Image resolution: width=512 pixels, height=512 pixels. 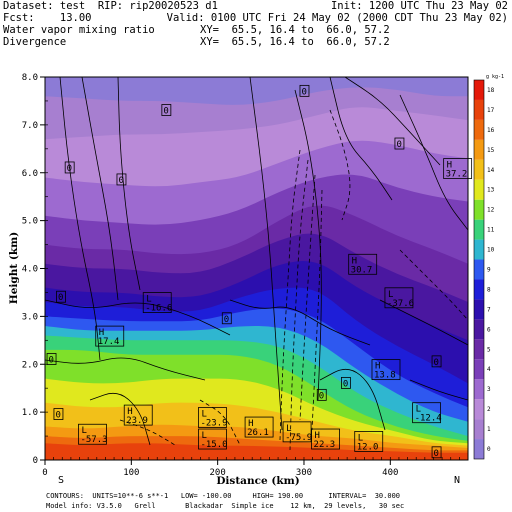 What do you see at coordinates (109, 342) in the screenshot?
I see `extreme-label-value: 17.4` at bounding box center [109, 342].